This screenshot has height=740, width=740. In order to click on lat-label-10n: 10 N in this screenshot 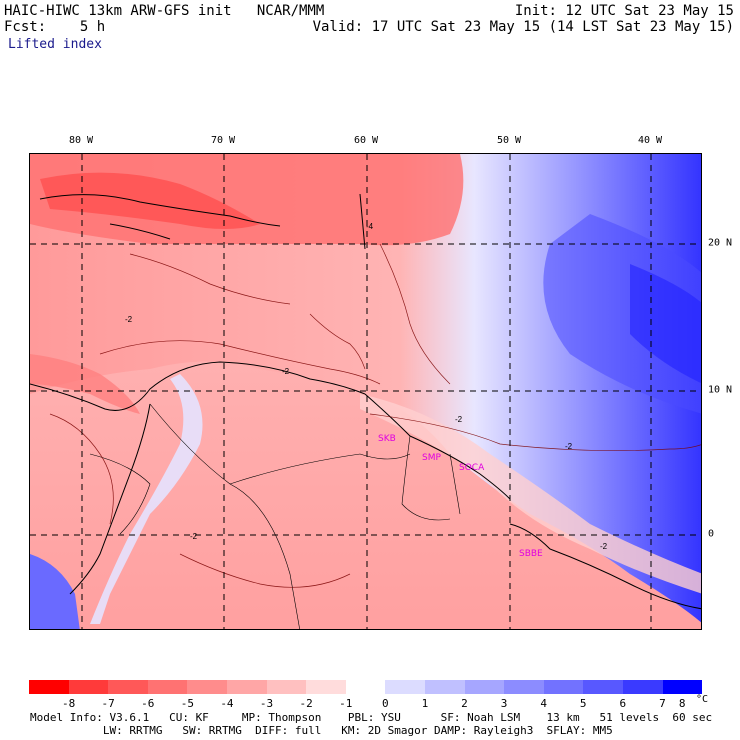, I will do `click(720, 390)`.